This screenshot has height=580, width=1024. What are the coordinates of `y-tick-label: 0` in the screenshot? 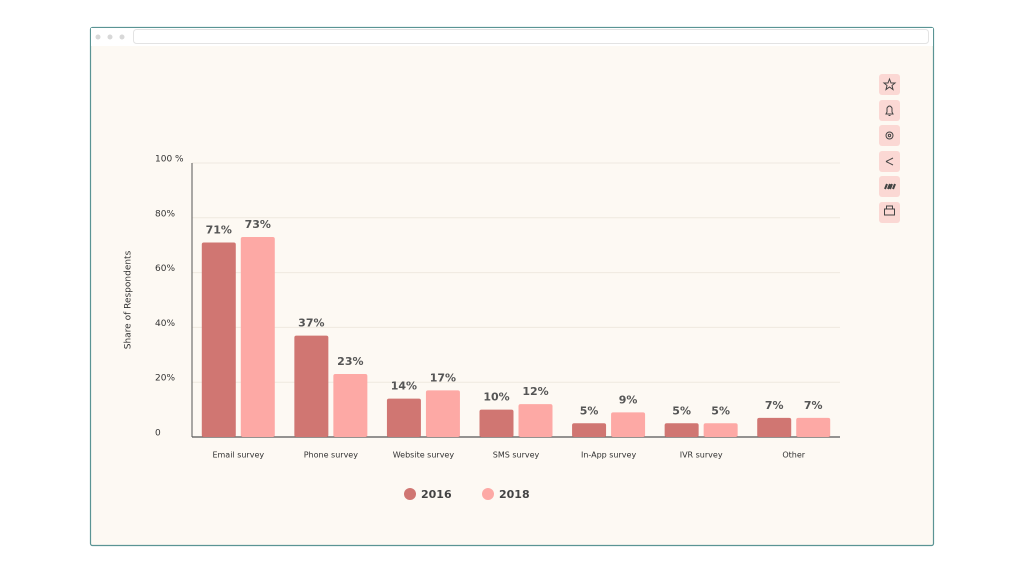 It's located at (158, 434).